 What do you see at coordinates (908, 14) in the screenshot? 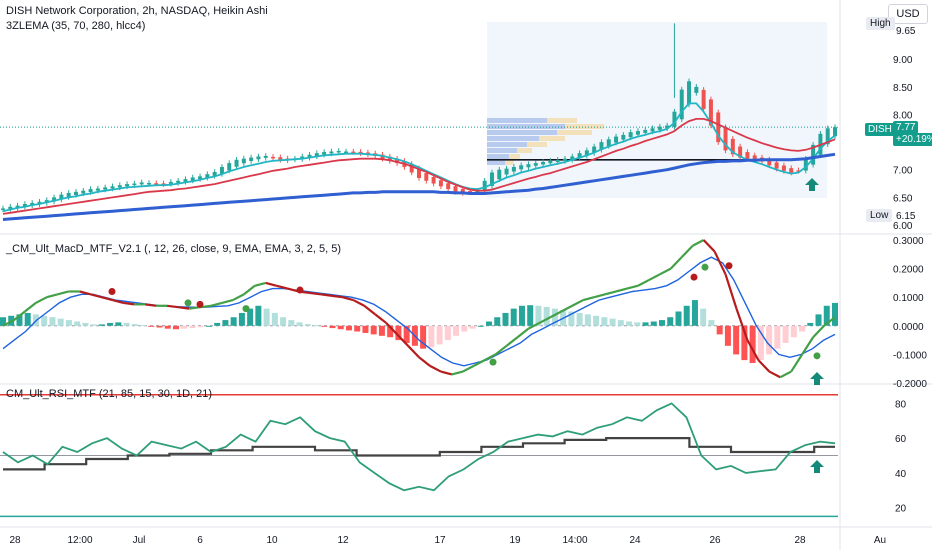
I see `currency-button: USD` at bounding box center [908, 14].